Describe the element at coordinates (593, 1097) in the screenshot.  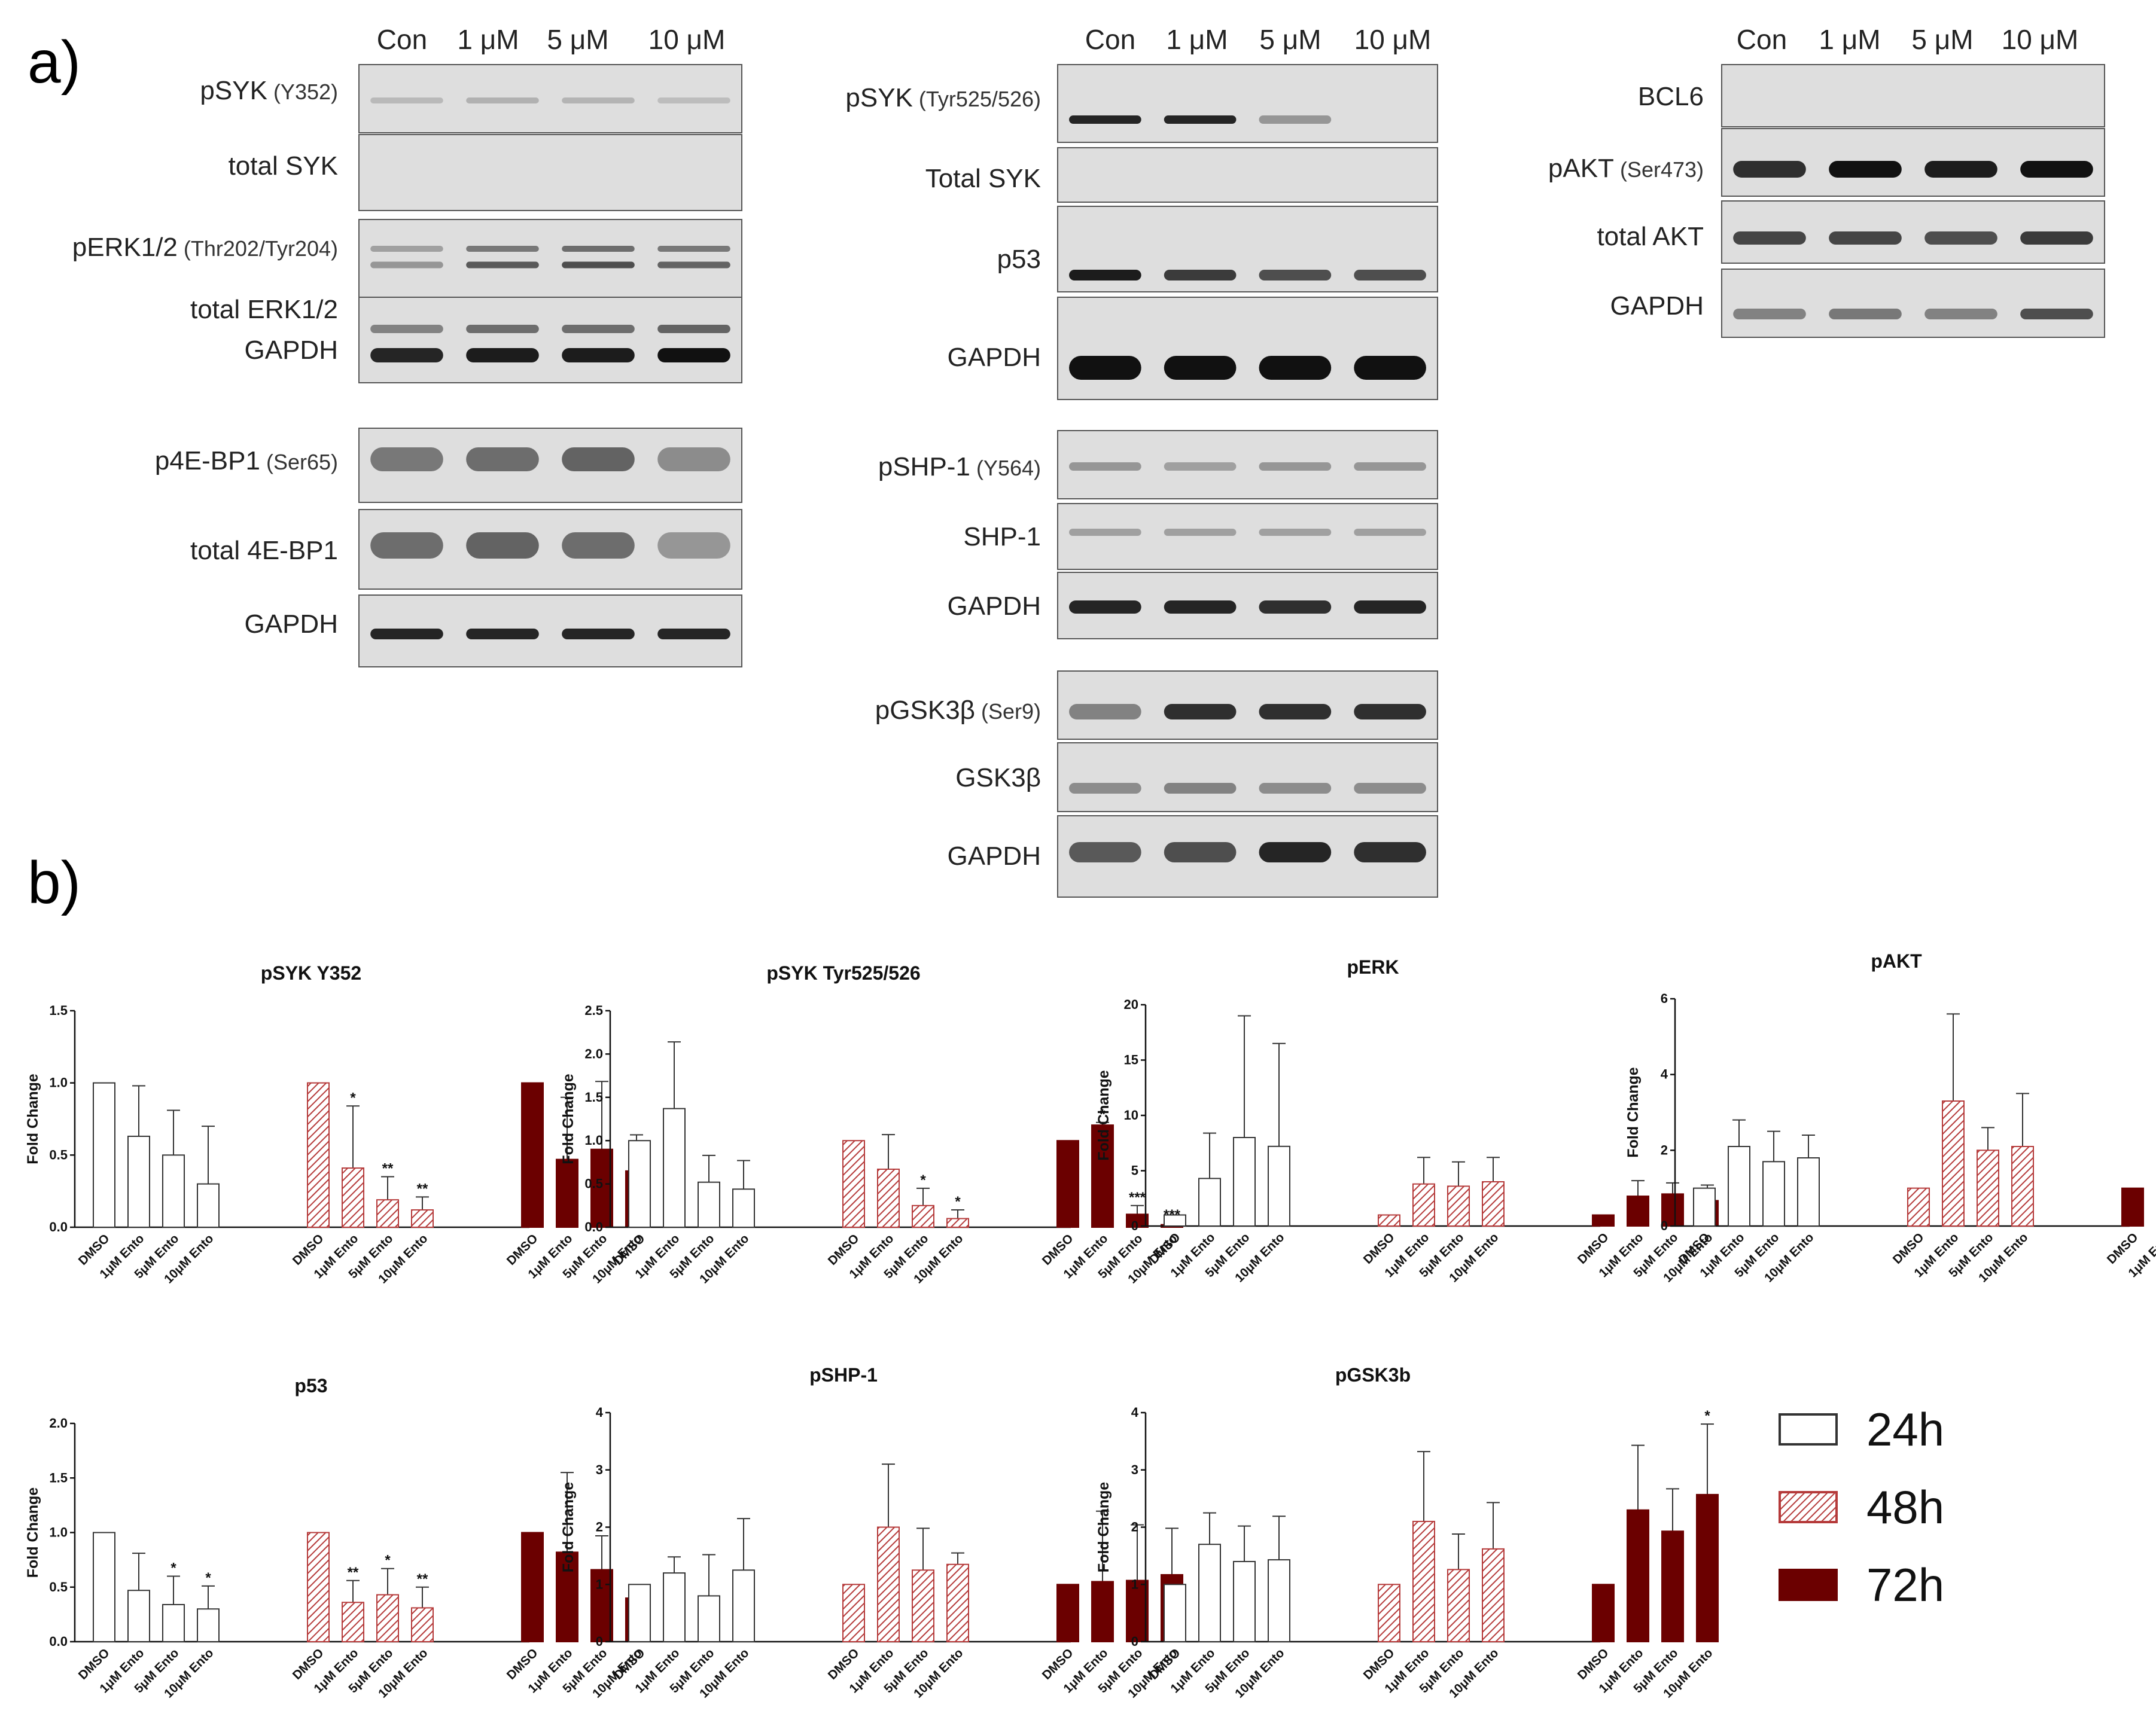
I see `y-tick-label: 1.5` at that location.